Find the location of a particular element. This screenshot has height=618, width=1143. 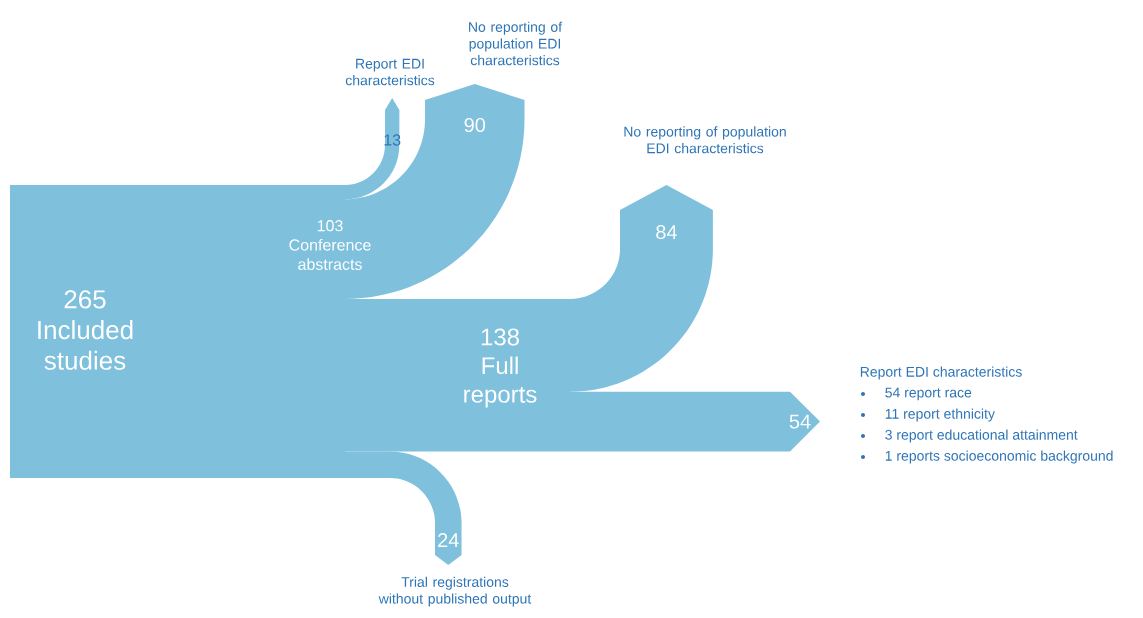

data-label: 103 is located at coordinates (330, 226).